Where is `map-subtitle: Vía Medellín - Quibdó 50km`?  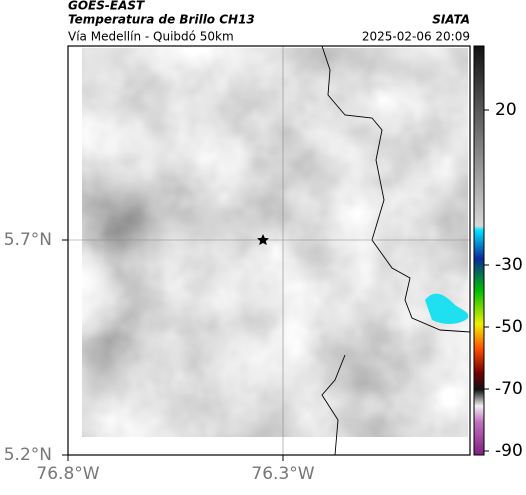
map-subtitle: Vía Medellín - Quibdó 50km is located at coordinates (151, 37).